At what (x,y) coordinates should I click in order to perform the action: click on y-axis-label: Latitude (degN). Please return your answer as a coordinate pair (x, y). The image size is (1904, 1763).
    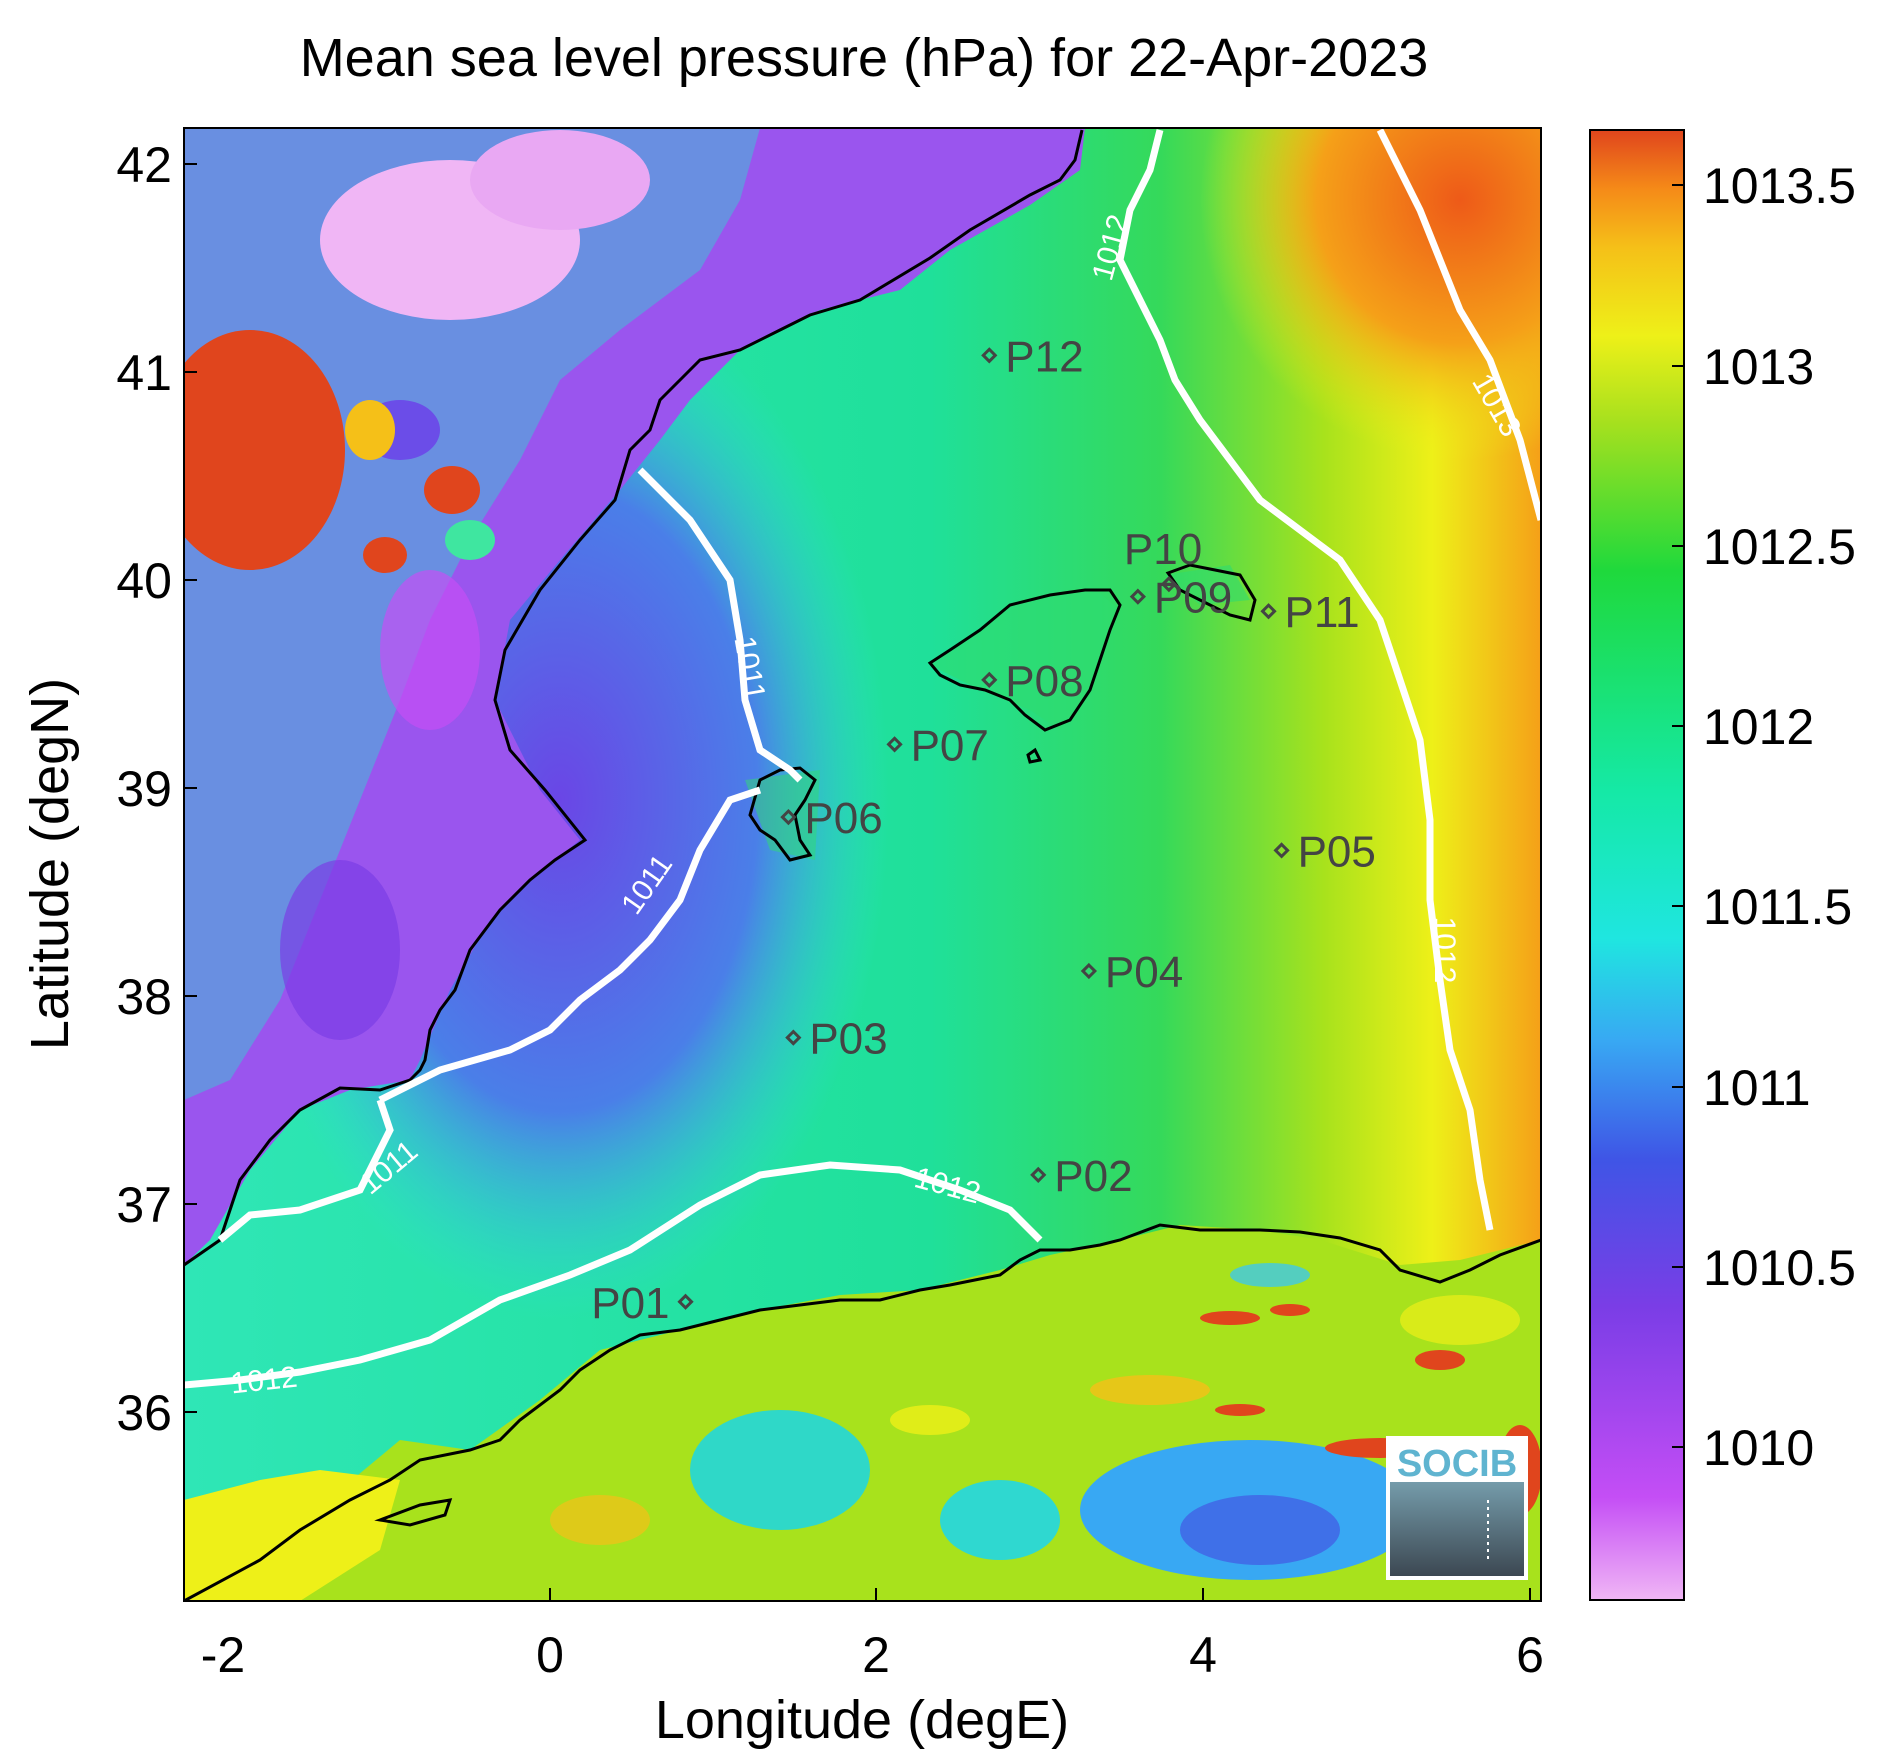
    Looking at the image, I should click on (50, 864).